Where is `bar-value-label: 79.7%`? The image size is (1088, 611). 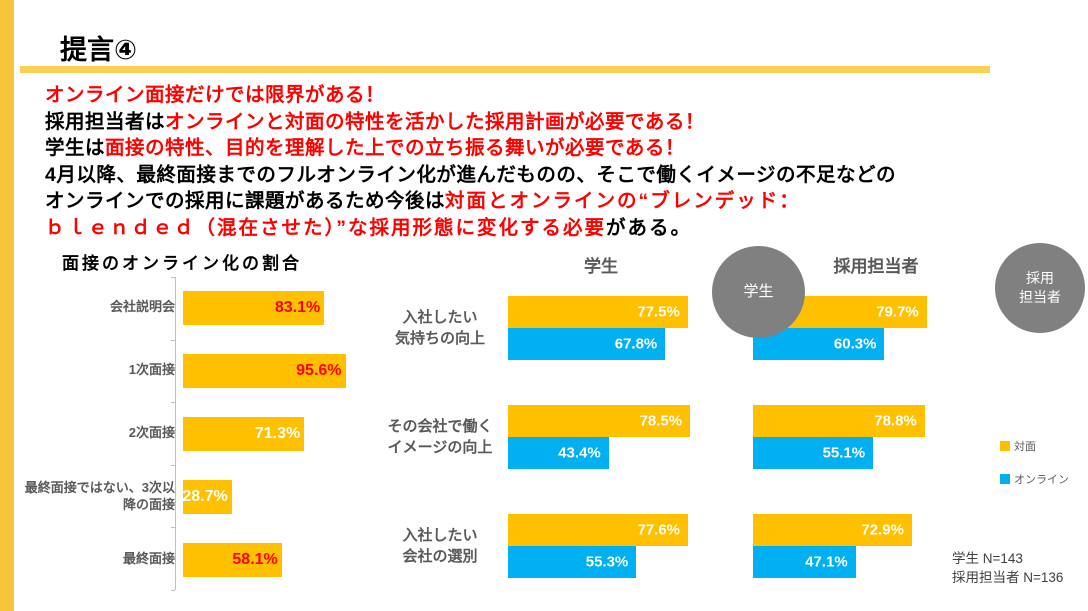
bar-value-label: 79.7% is located at coordinates (897, 312).